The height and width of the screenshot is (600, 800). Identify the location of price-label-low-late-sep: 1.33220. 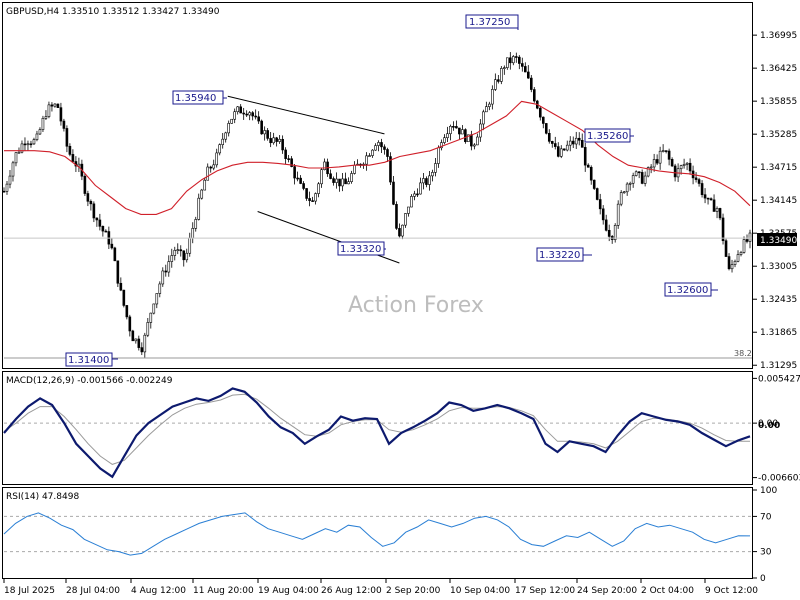
(564, 254).